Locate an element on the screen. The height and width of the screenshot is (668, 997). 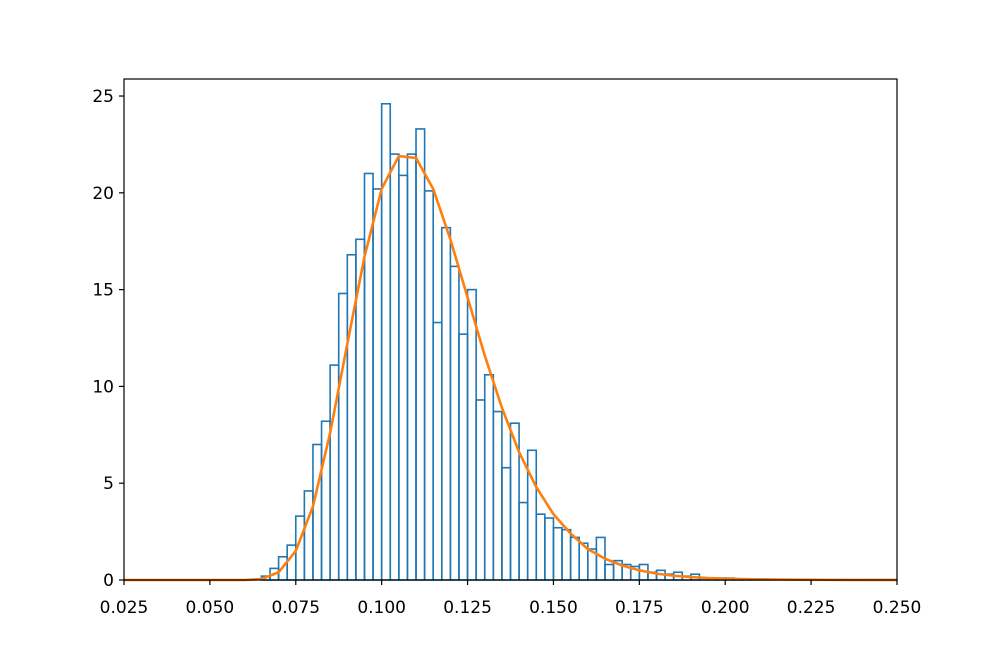
x-tick-label: 0.150 is located at coordinates (553, 608).